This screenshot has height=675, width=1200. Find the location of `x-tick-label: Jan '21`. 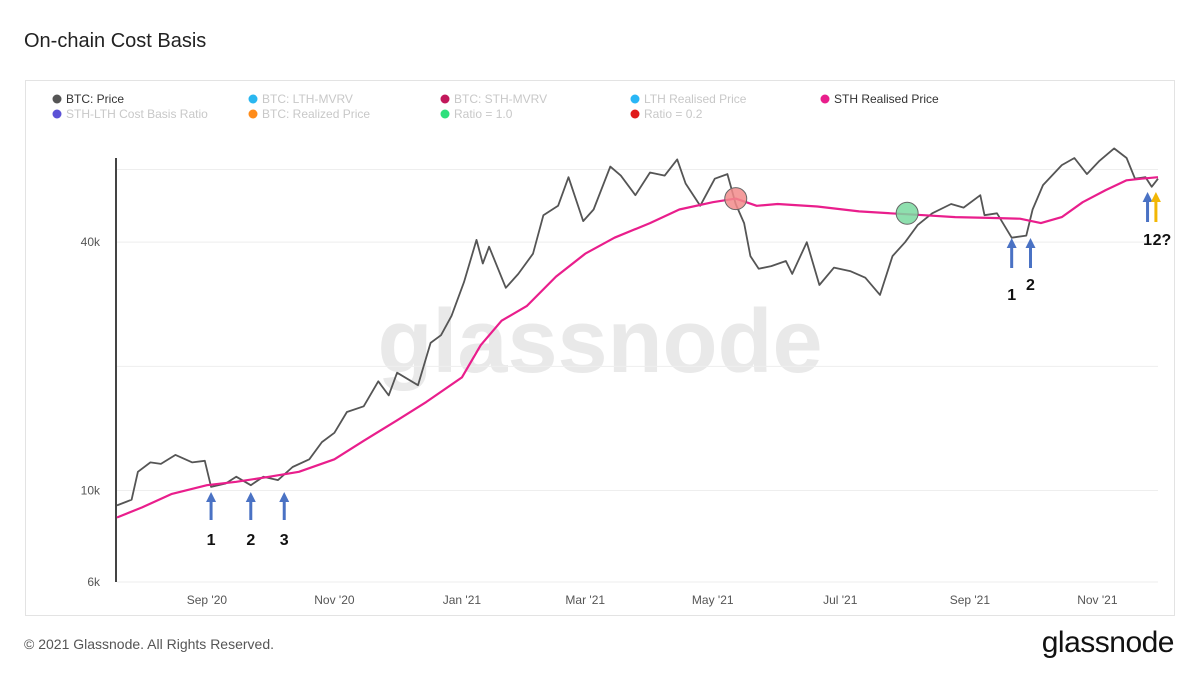

x-tick-label: Jan '21 is located at coordinates (462, 600).